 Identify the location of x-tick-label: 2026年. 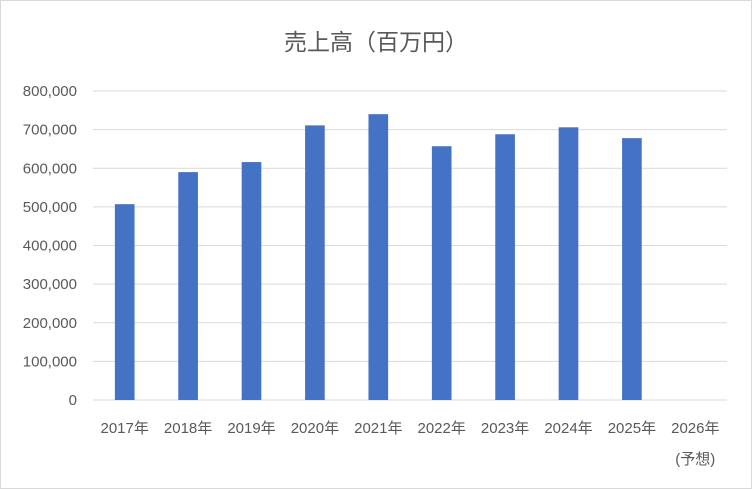
(695, 428).